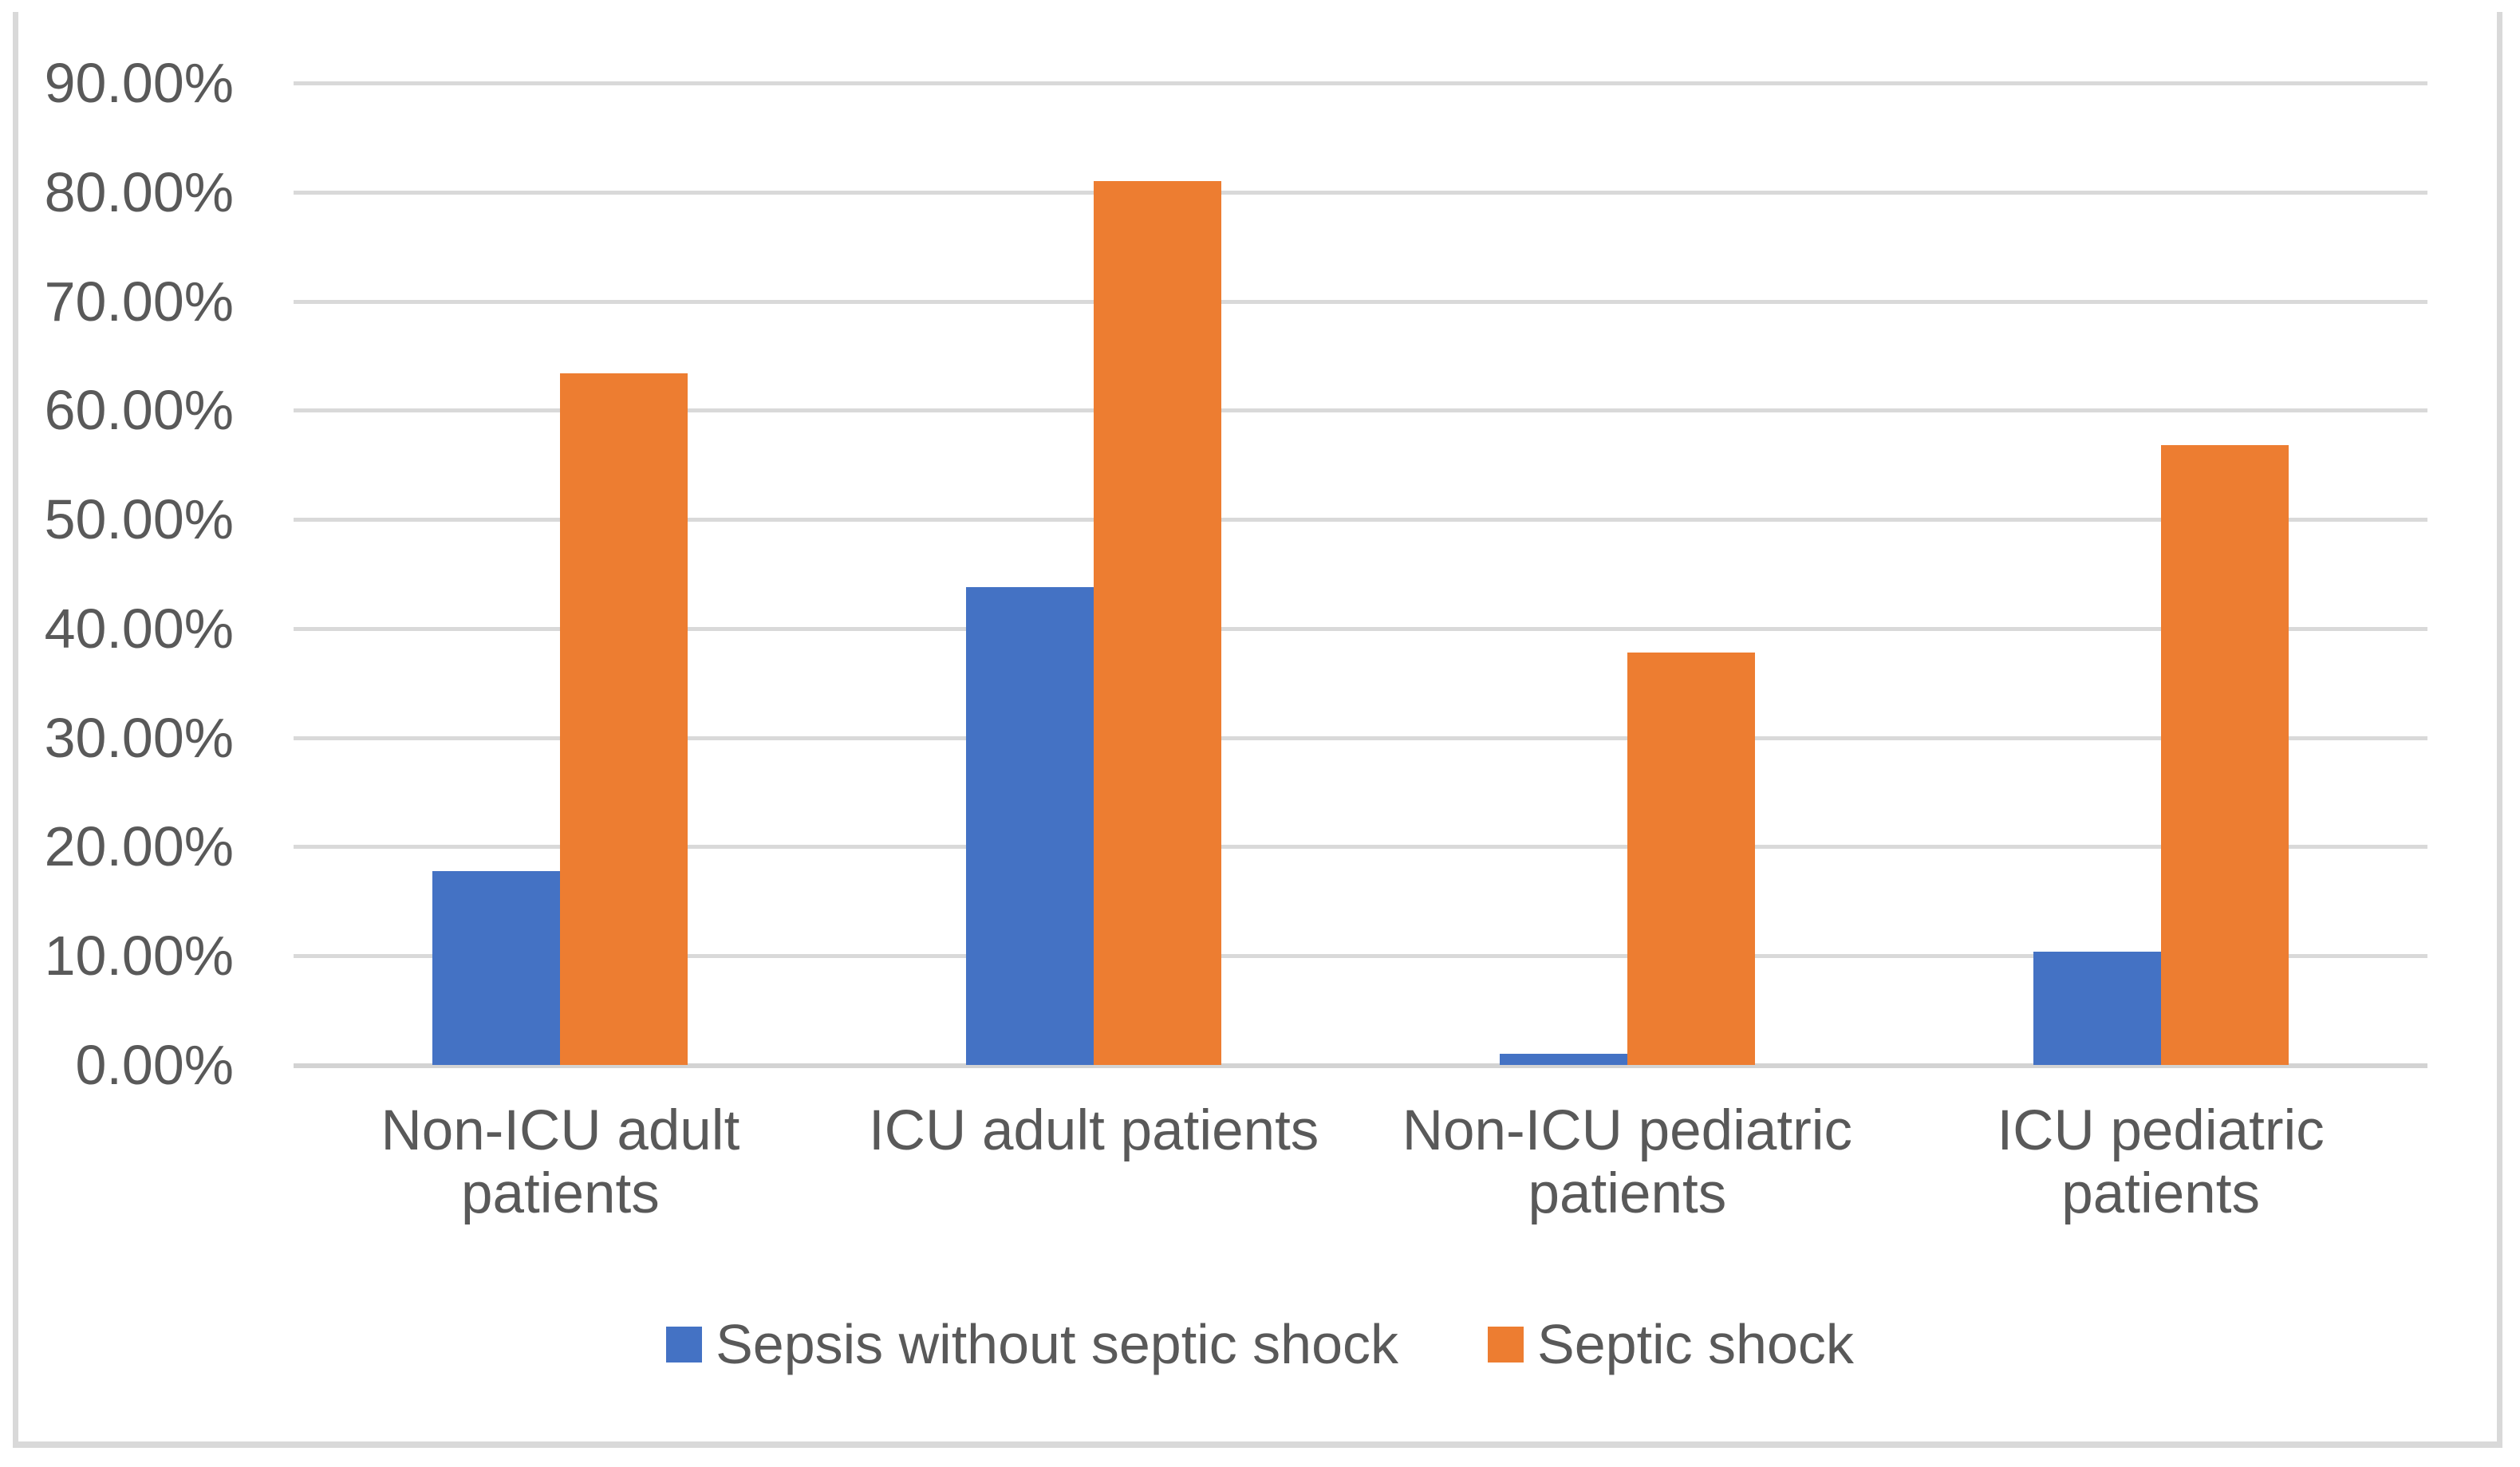 The width and height of the screenshot is (2520, 1467). Describe the element at coordinates (2161, 1162) in the screenshot. I see `x-axis-label-icu-pediatric-patients: ICU pediatric patients` at that location.